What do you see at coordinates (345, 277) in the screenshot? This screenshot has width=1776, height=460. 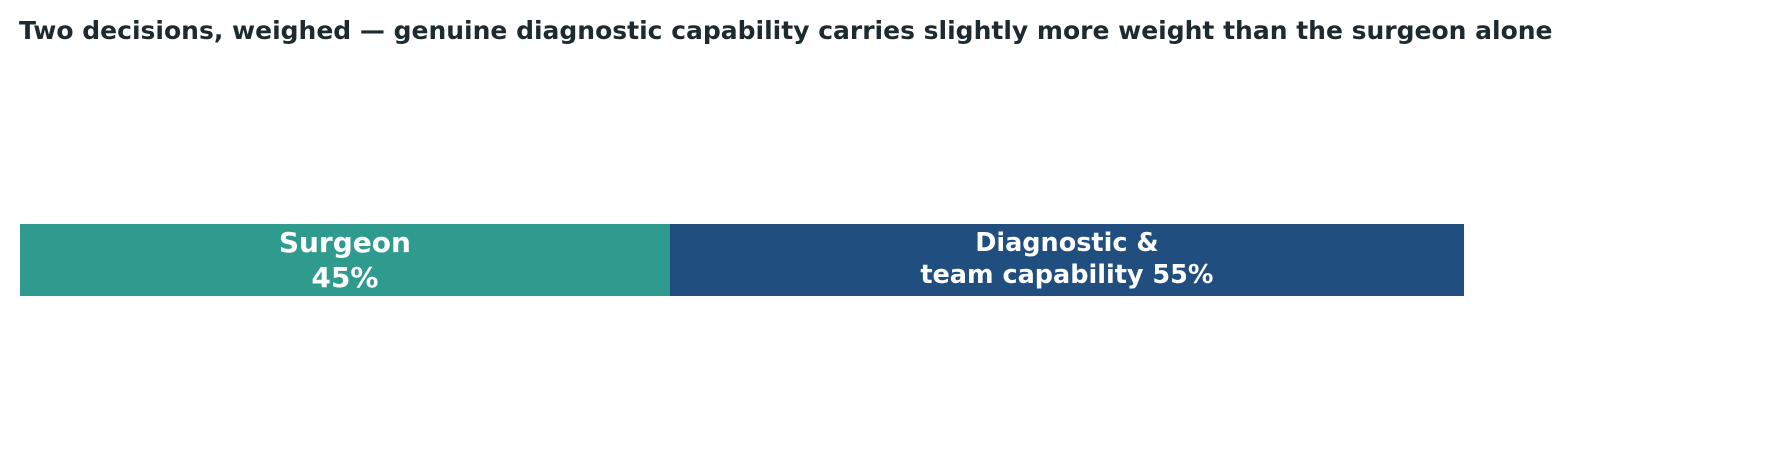 I see `value-label: 45%` at bounding box center [345, 277].